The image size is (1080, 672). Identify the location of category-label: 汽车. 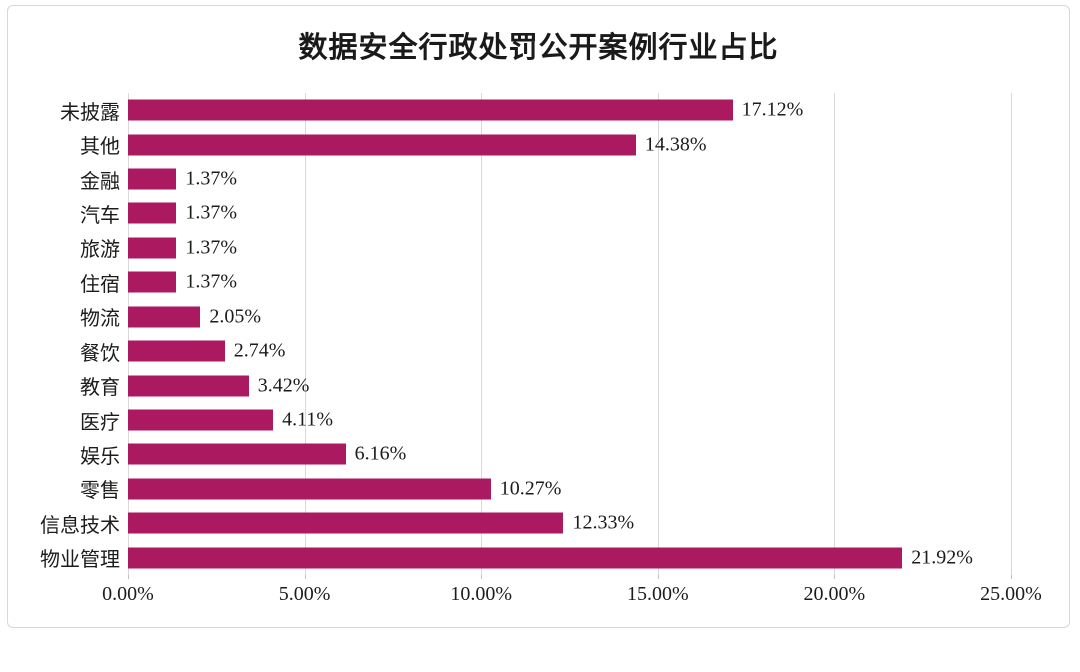
(100, 215).